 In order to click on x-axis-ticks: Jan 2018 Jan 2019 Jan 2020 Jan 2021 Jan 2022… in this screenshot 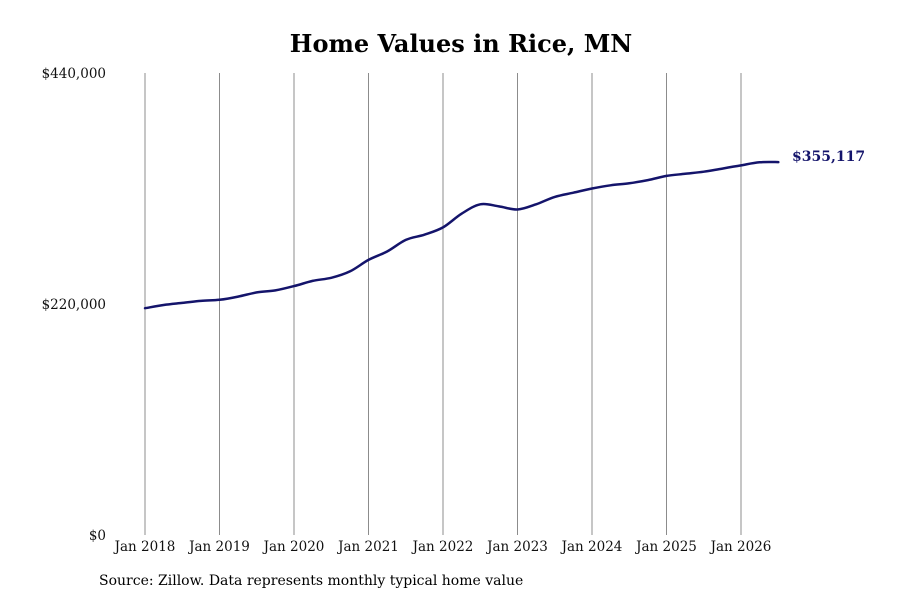, I will do `click(442, 547)`.